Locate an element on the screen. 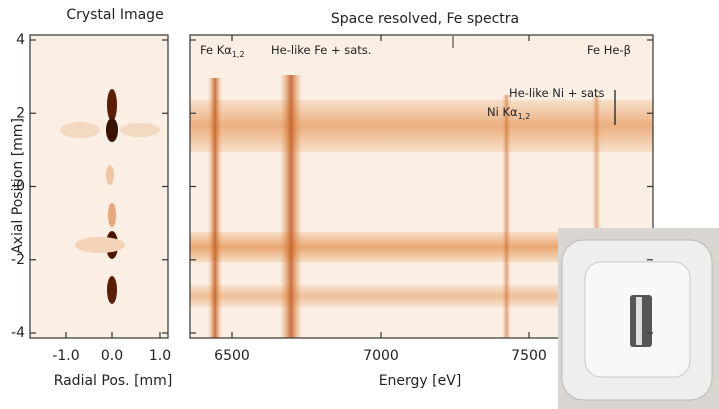 The width and height of the screenshot is (719, 409). annotation: He-like Fe + sats. is located at coordinates (321, 50).